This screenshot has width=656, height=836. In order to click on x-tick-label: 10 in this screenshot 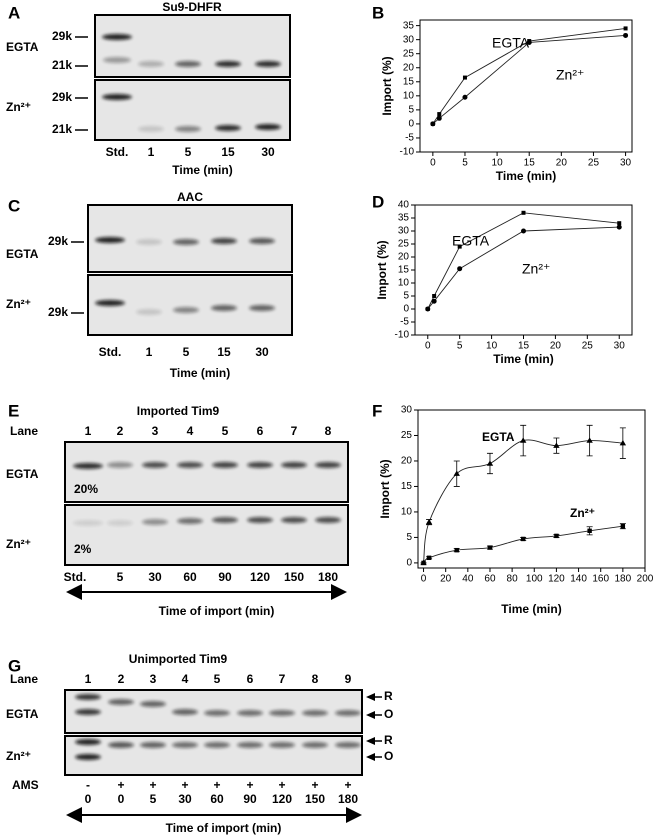, I will do `click(498, 163)`.